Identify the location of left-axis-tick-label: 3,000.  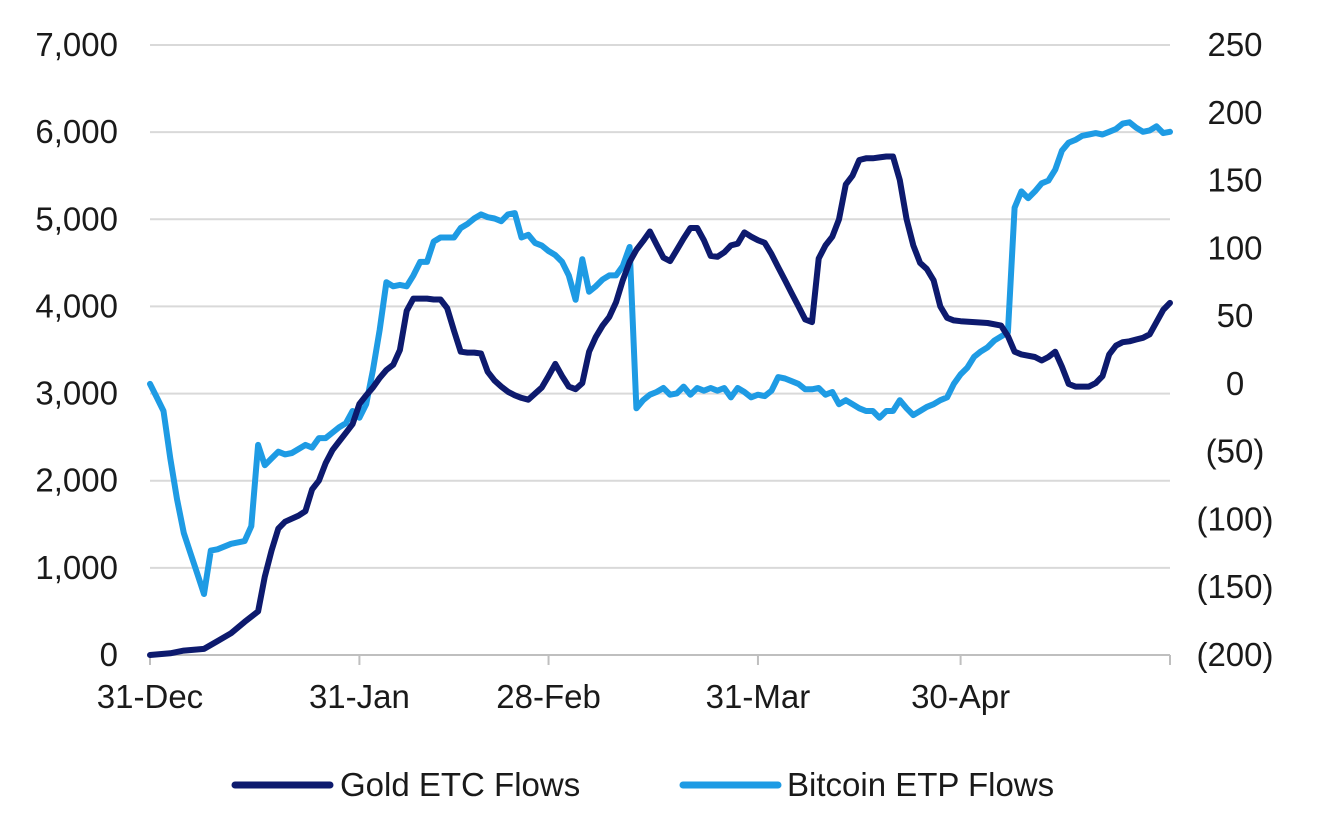
(76, 393).